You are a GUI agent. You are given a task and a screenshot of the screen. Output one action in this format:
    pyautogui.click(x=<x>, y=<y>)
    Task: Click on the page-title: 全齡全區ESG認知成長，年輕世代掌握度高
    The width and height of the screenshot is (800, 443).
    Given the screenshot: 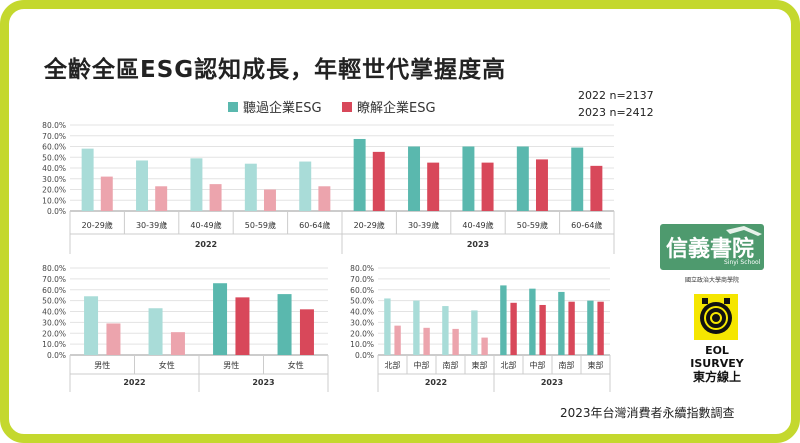 What is the action you would take?
    pyautogui.click(x=275, y=70)
    